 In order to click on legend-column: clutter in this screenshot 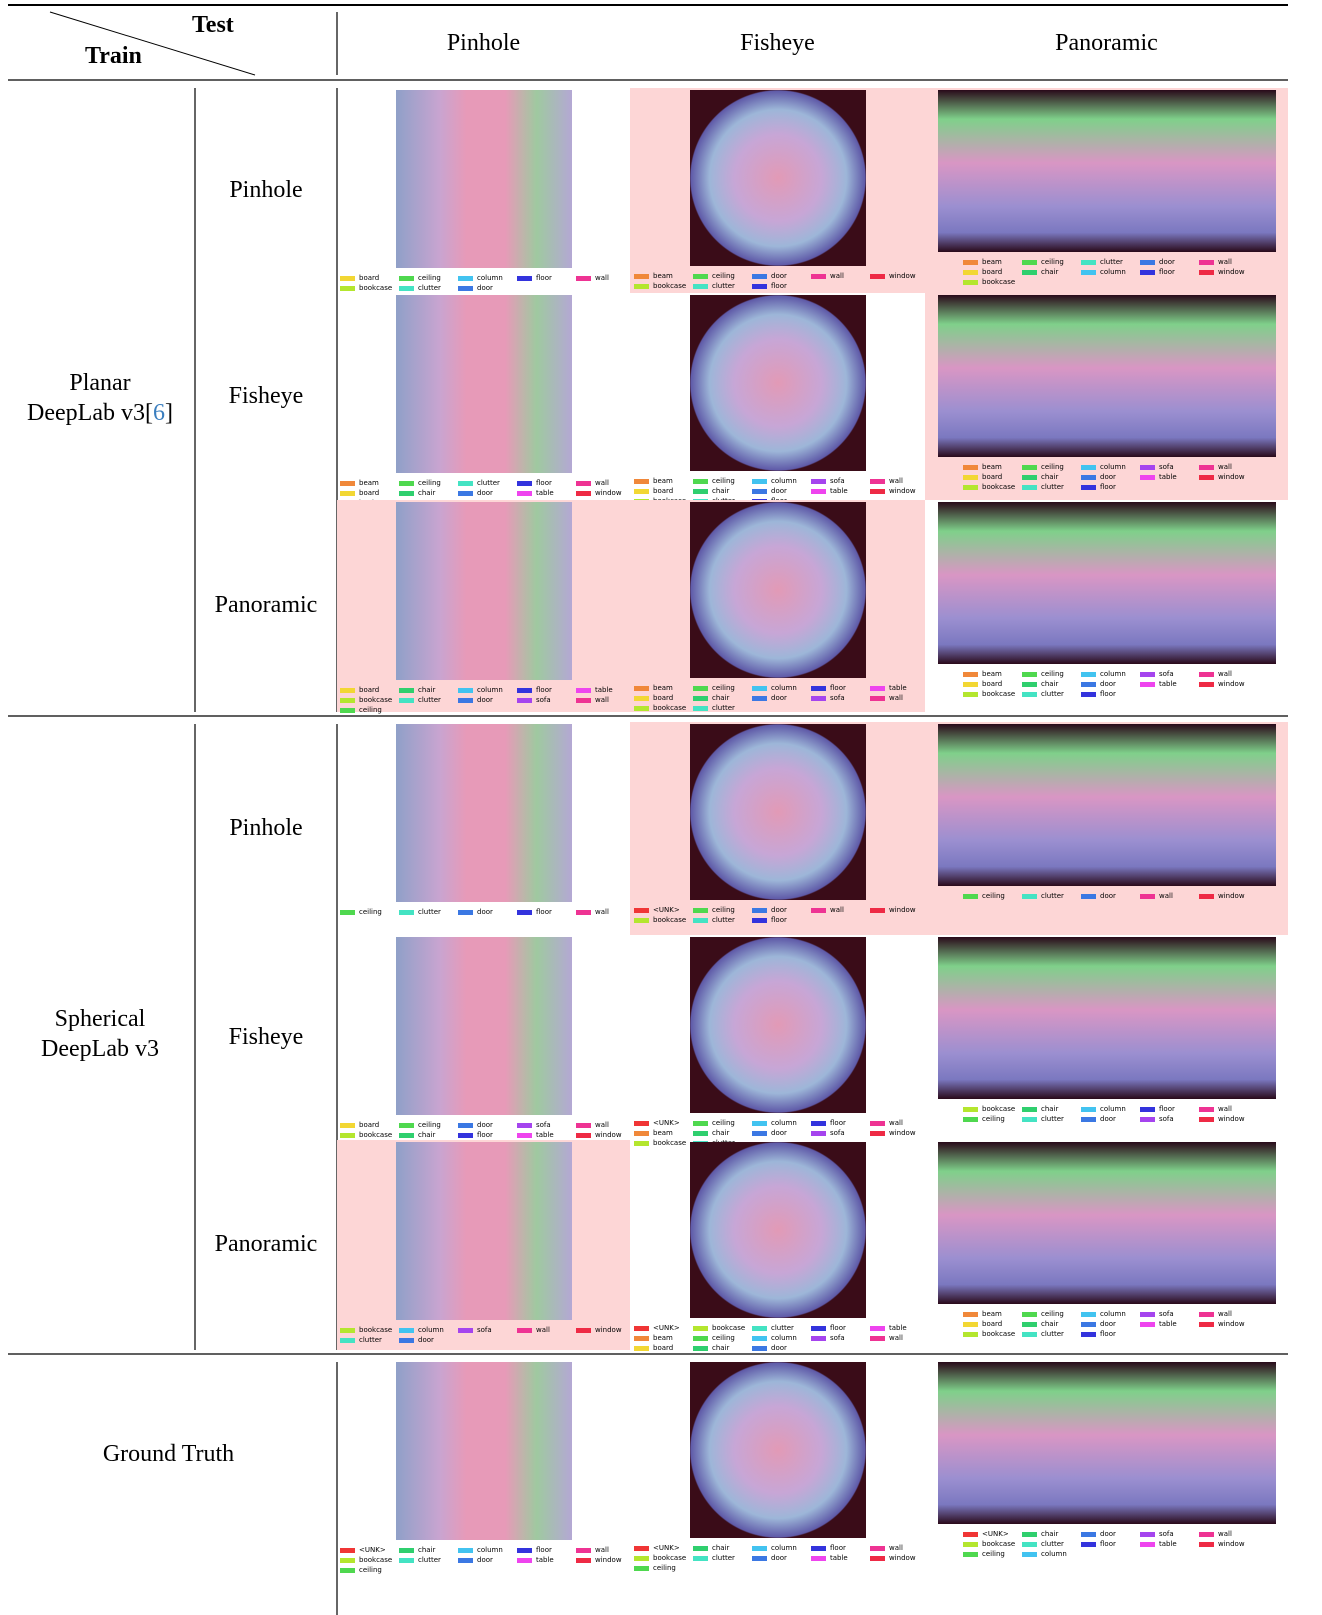, I will do `click(1043, 896)`.